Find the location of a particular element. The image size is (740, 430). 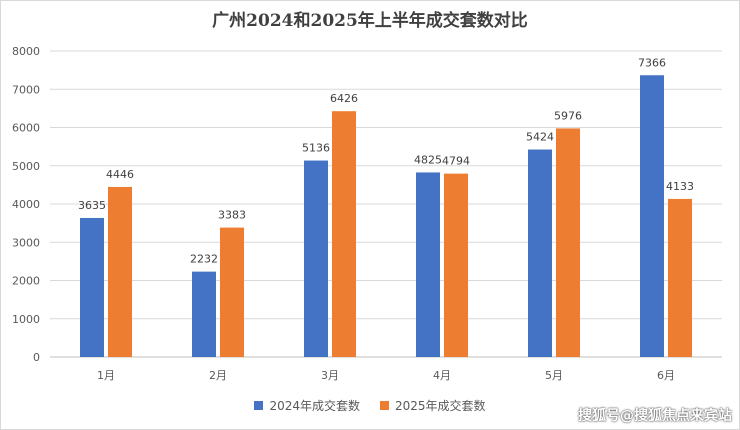

data-label: 7366 is located at coordinates (652, 62).